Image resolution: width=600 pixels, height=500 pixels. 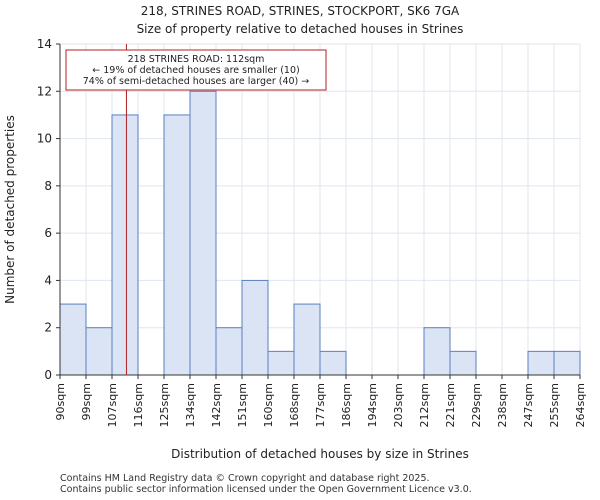 What do you see at coordinates (268, 405) in the screenshot?
I see `x-tick-label: 160sqm` at bounding box center [268, 405].